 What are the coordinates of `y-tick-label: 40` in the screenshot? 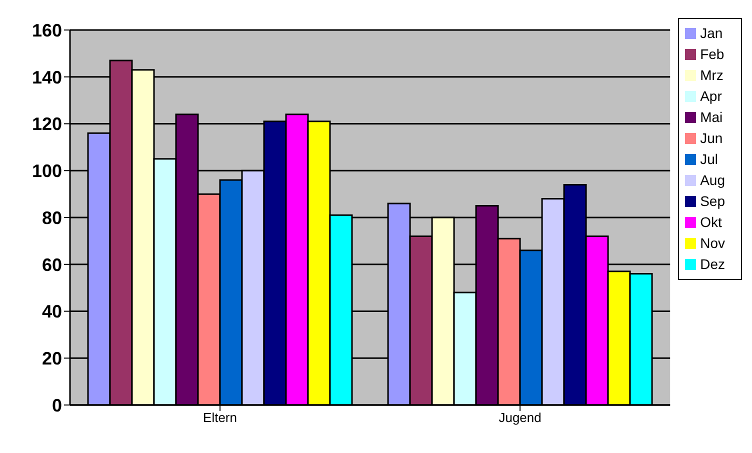 It's located at (52, 312).